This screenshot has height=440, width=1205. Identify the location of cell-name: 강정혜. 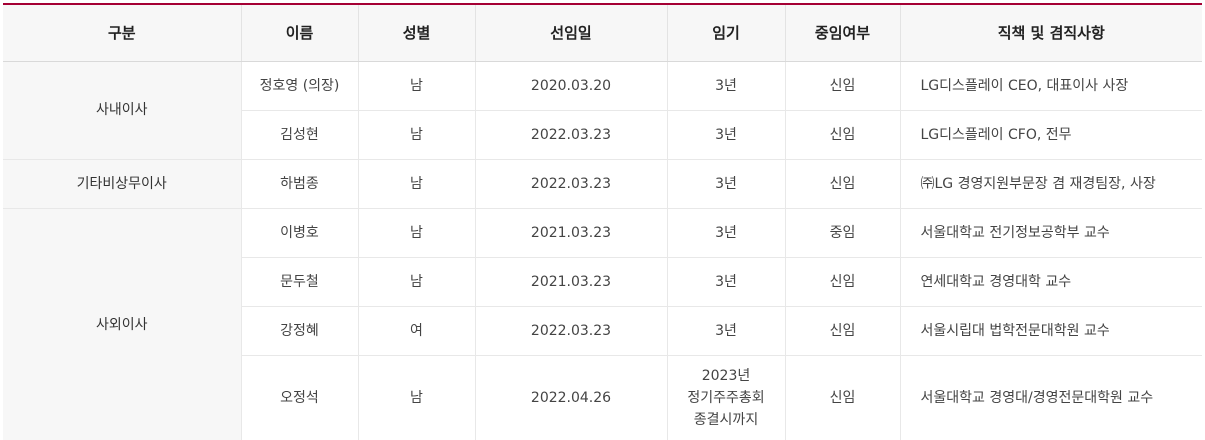
(299, 331).